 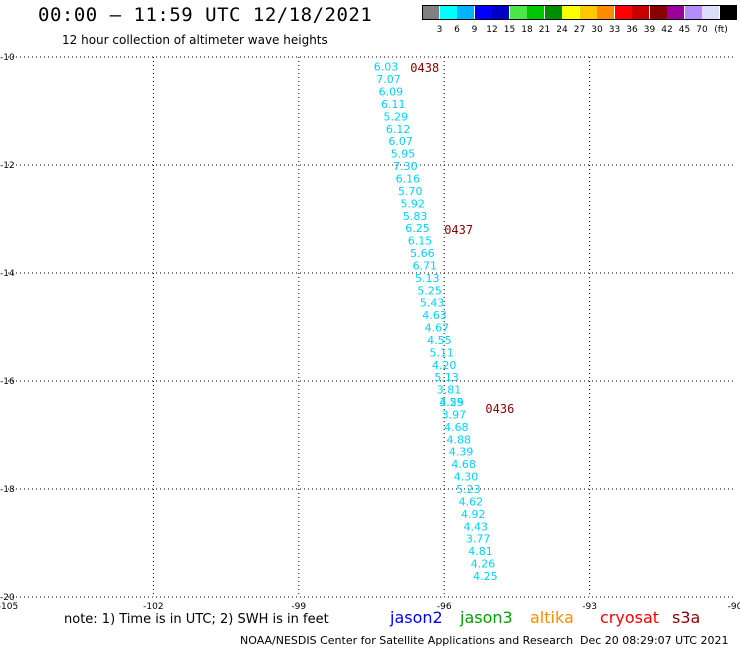 What do you see at coordinates (395, 116) in the screenshot?
I see `swh-value: 5.29` at bounding box center [395, 116].